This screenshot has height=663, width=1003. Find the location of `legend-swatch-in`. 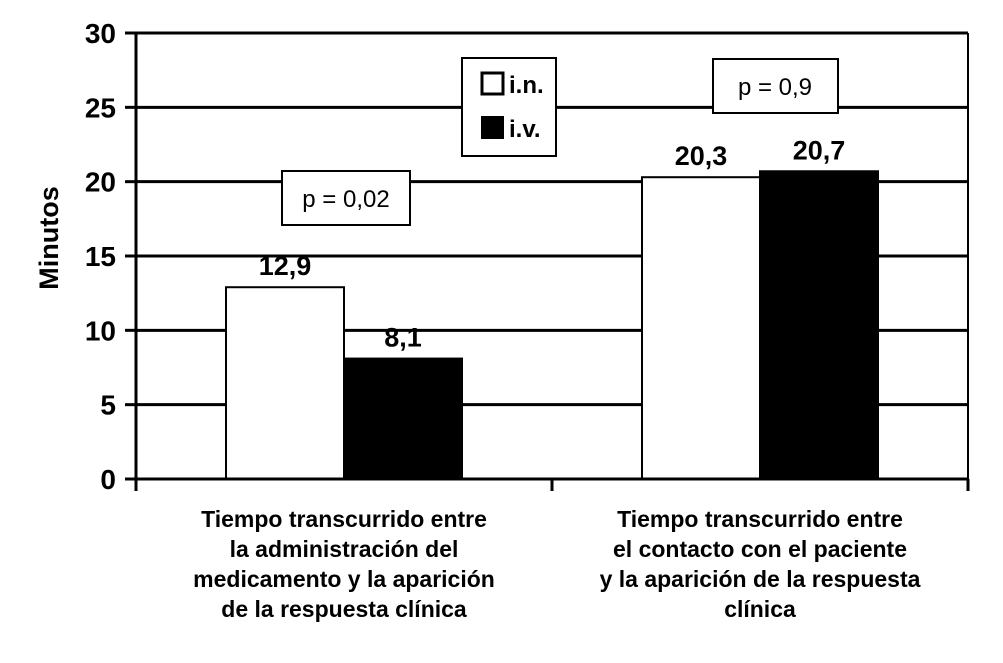

legend-swatch-in is located at coordinates (492, 83).